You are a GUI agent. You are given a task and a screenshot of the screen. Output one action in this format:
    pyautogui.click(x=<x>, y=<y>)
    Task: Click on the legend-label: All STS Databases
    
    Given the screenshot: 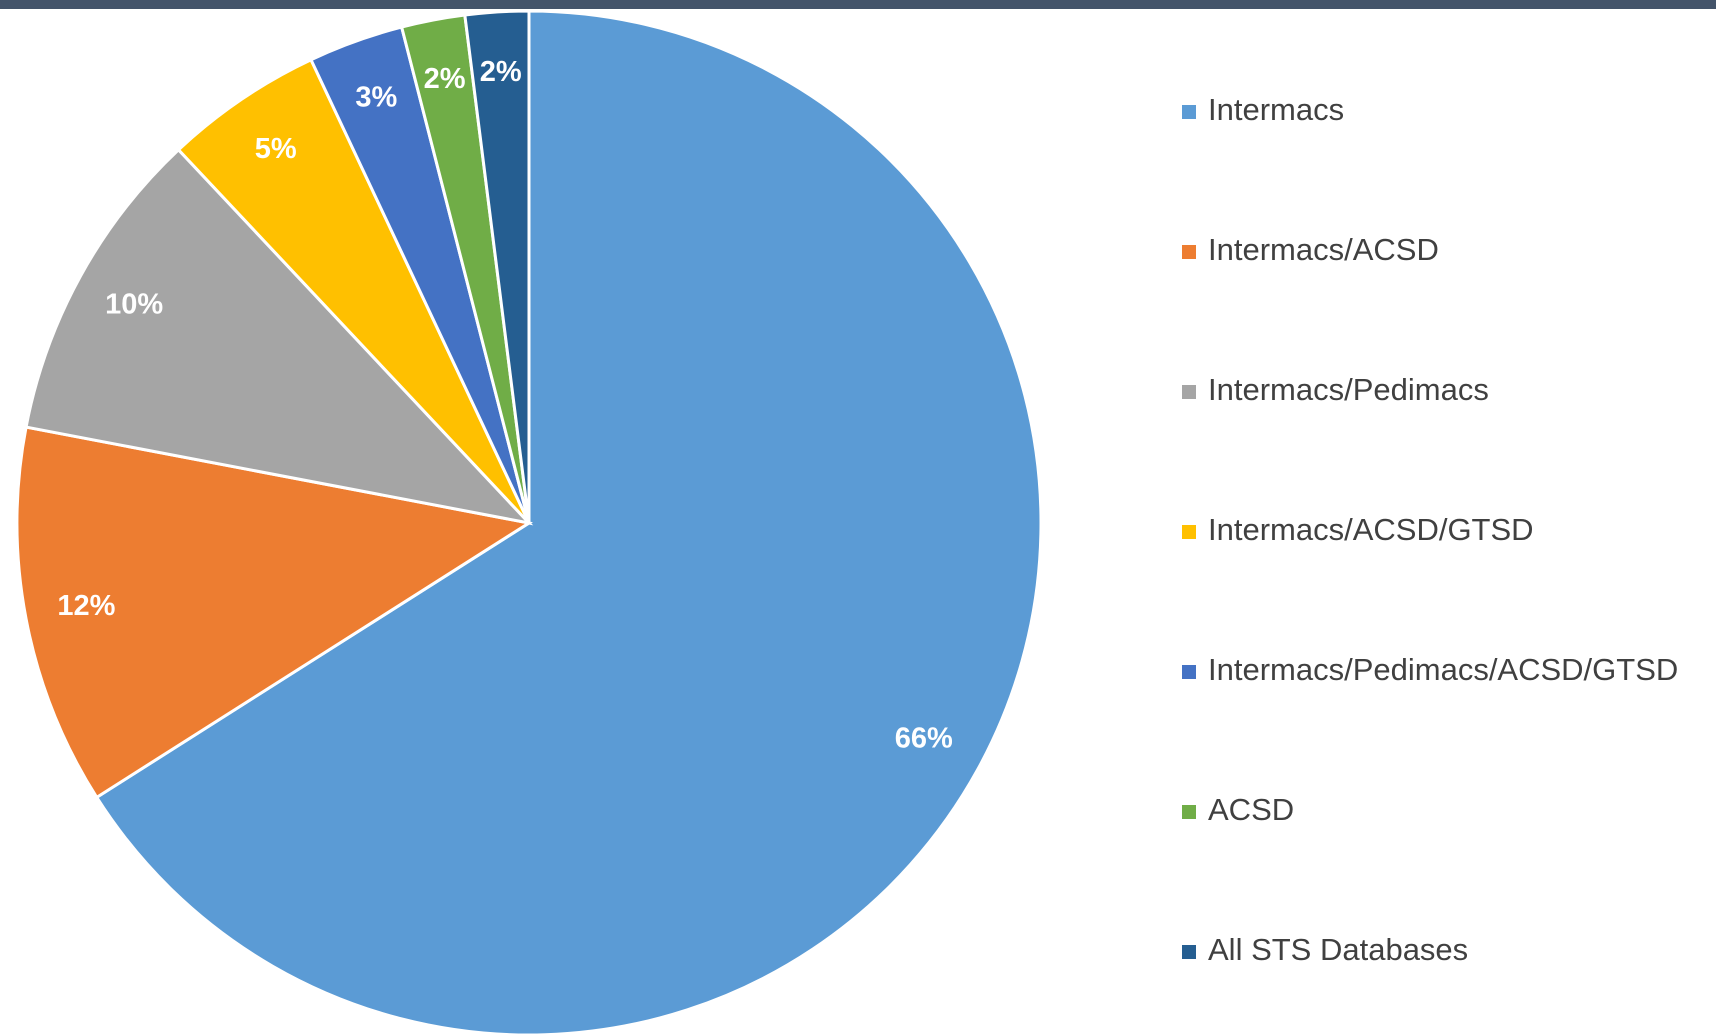 What is the action you would take?
    pyautogui.click(x=1338, y=949)
    